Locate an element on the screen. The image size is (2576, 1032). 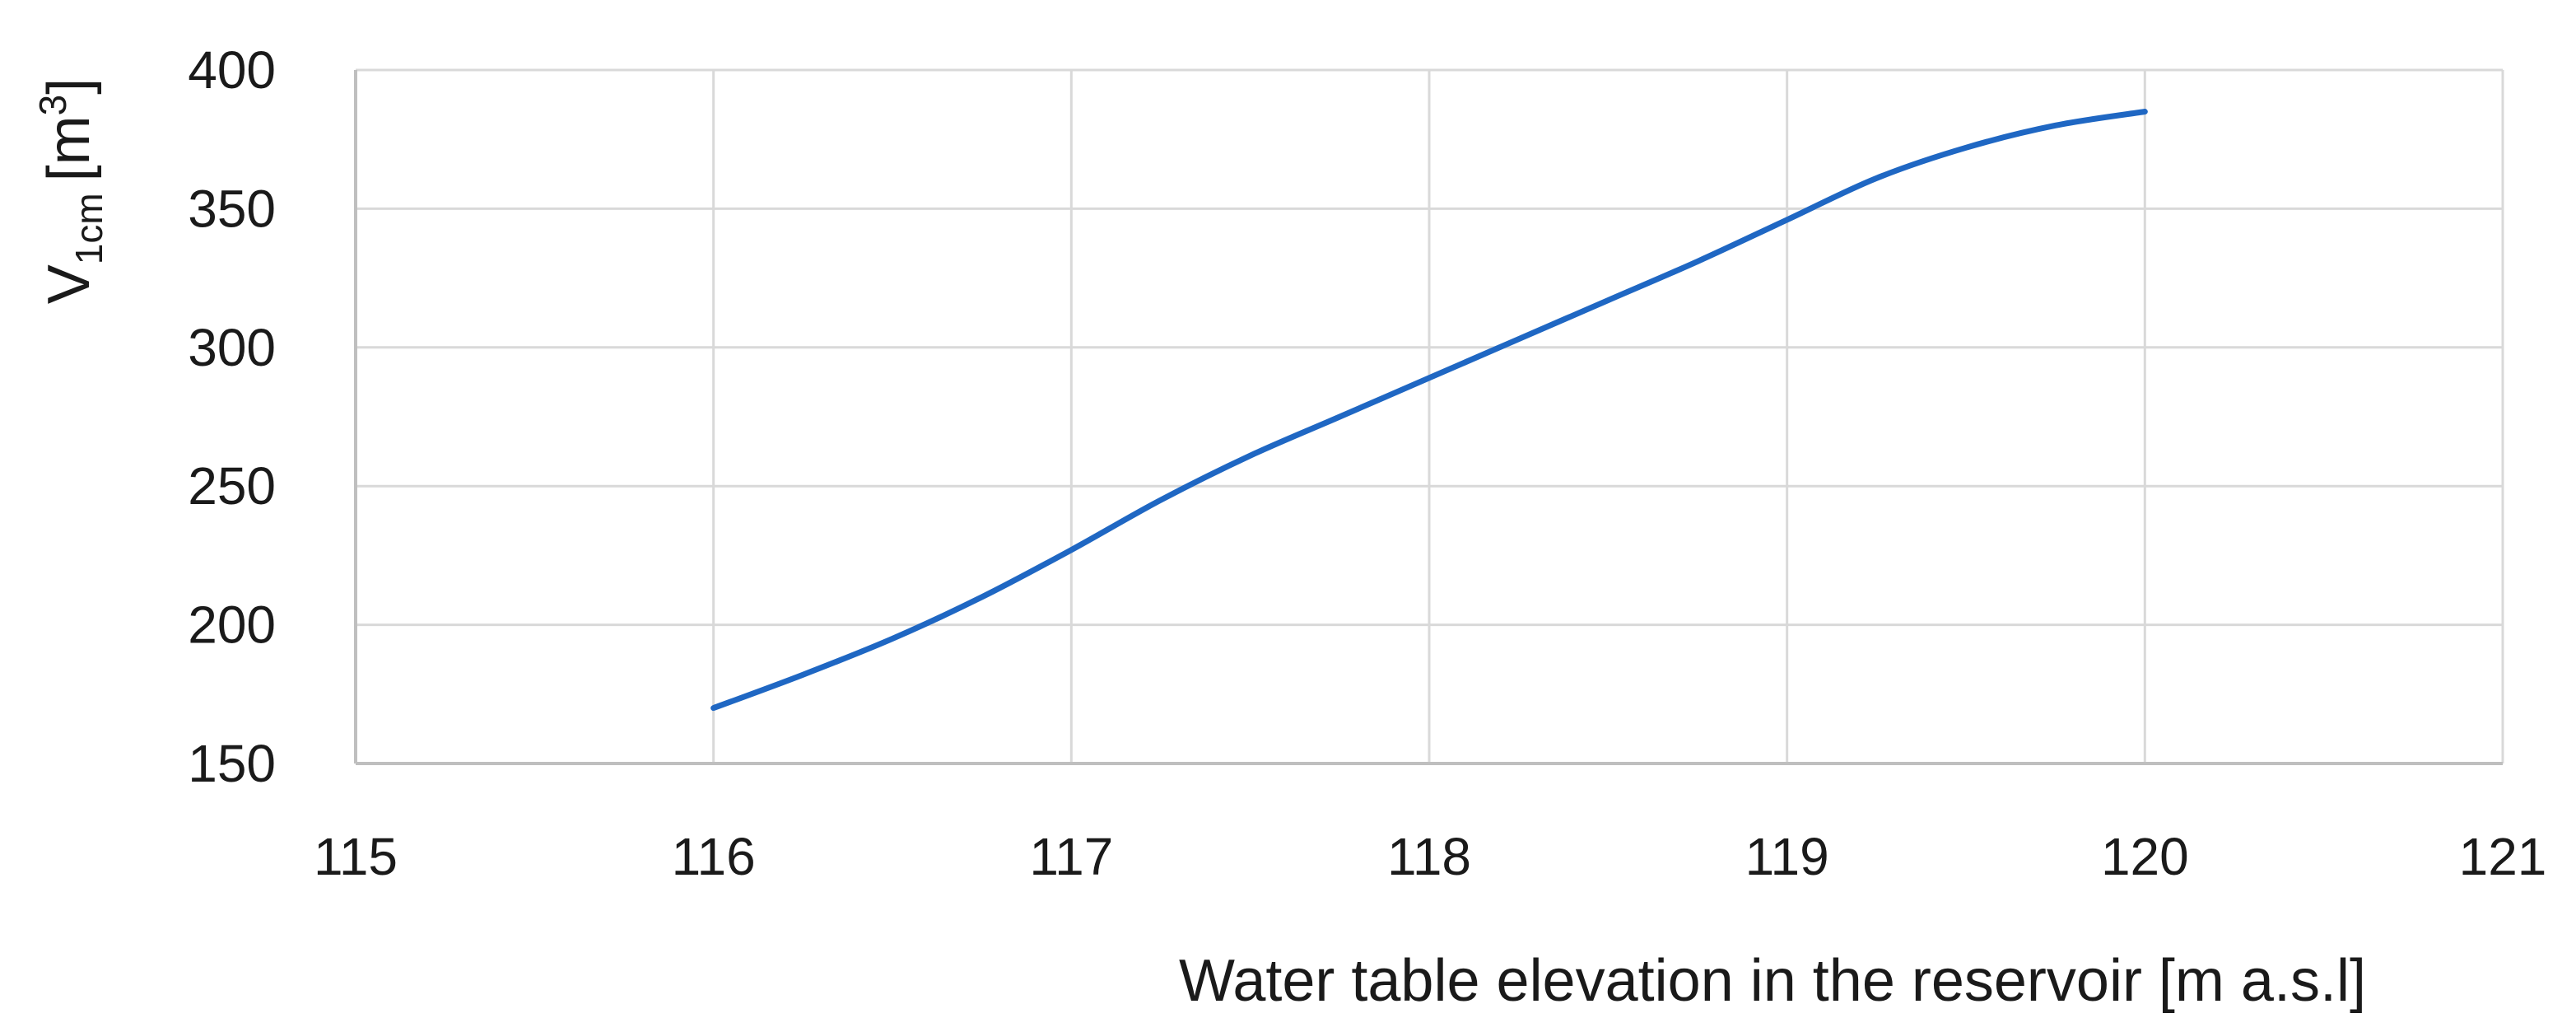
x-tick-label: 118 is located at coordinates (1429, 856).